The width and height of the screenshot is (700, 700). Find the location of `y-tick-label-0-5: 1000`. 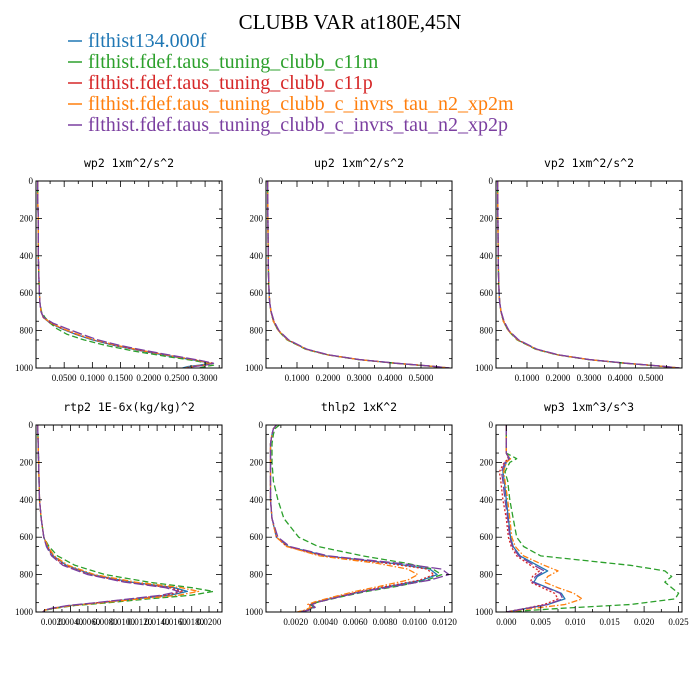

y-tick-label-0-5: 1000 is located at coordinates (24, 368).